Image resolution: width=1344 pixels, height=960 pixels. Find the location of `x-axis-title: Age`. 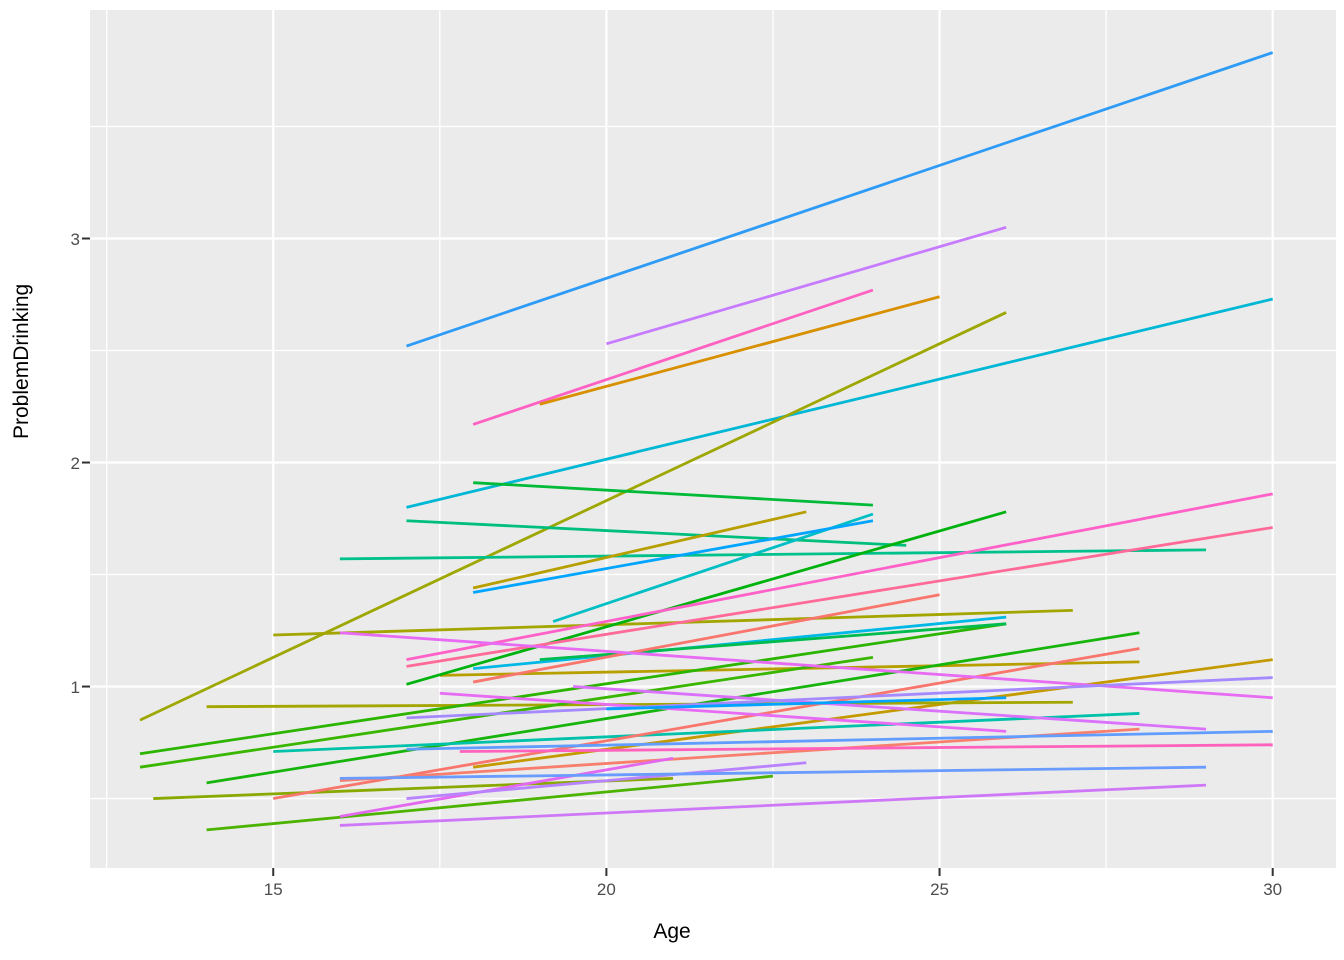

x-axis-title: Age is located at coordinates (672, 931).